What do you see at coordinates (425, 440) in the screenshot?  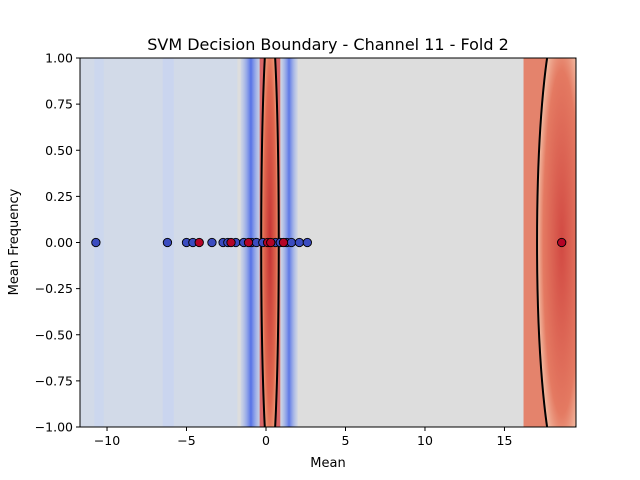 I see `x-tick-label: 10` at bounding box center [425, 440].